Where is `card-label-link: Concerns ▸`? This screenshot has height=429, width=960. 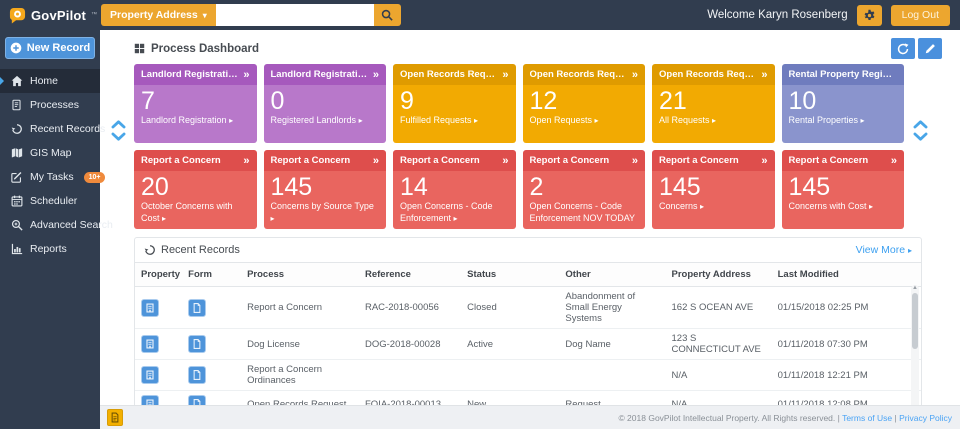
card-label-link: Concerns ▸ is located at coordinates (713, 207).